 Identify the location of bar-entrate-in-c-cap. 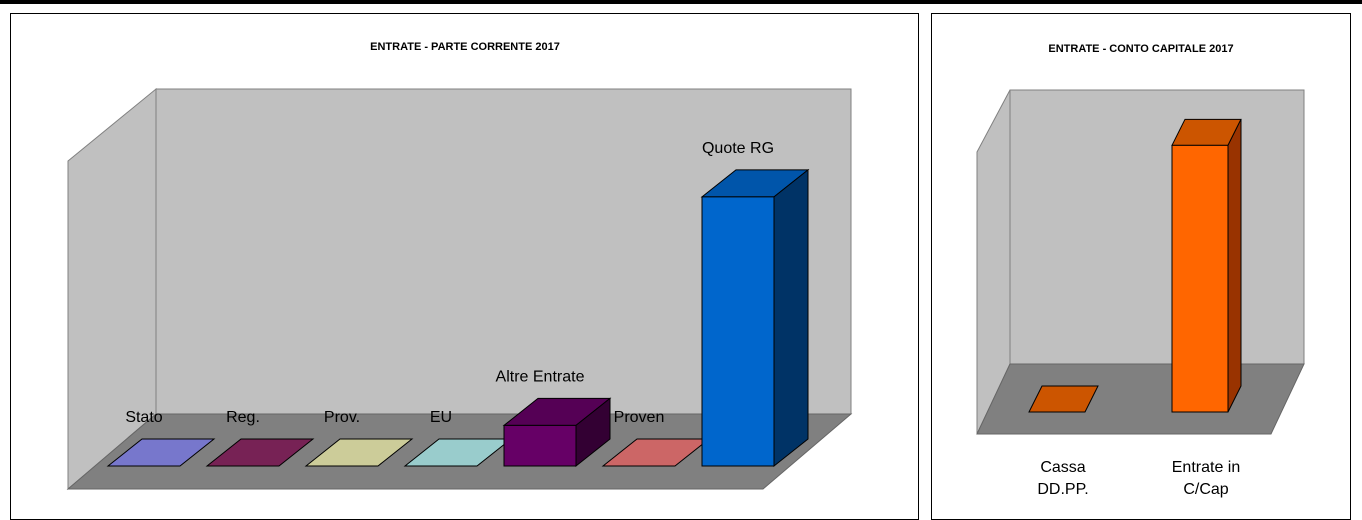
(1206, 265).